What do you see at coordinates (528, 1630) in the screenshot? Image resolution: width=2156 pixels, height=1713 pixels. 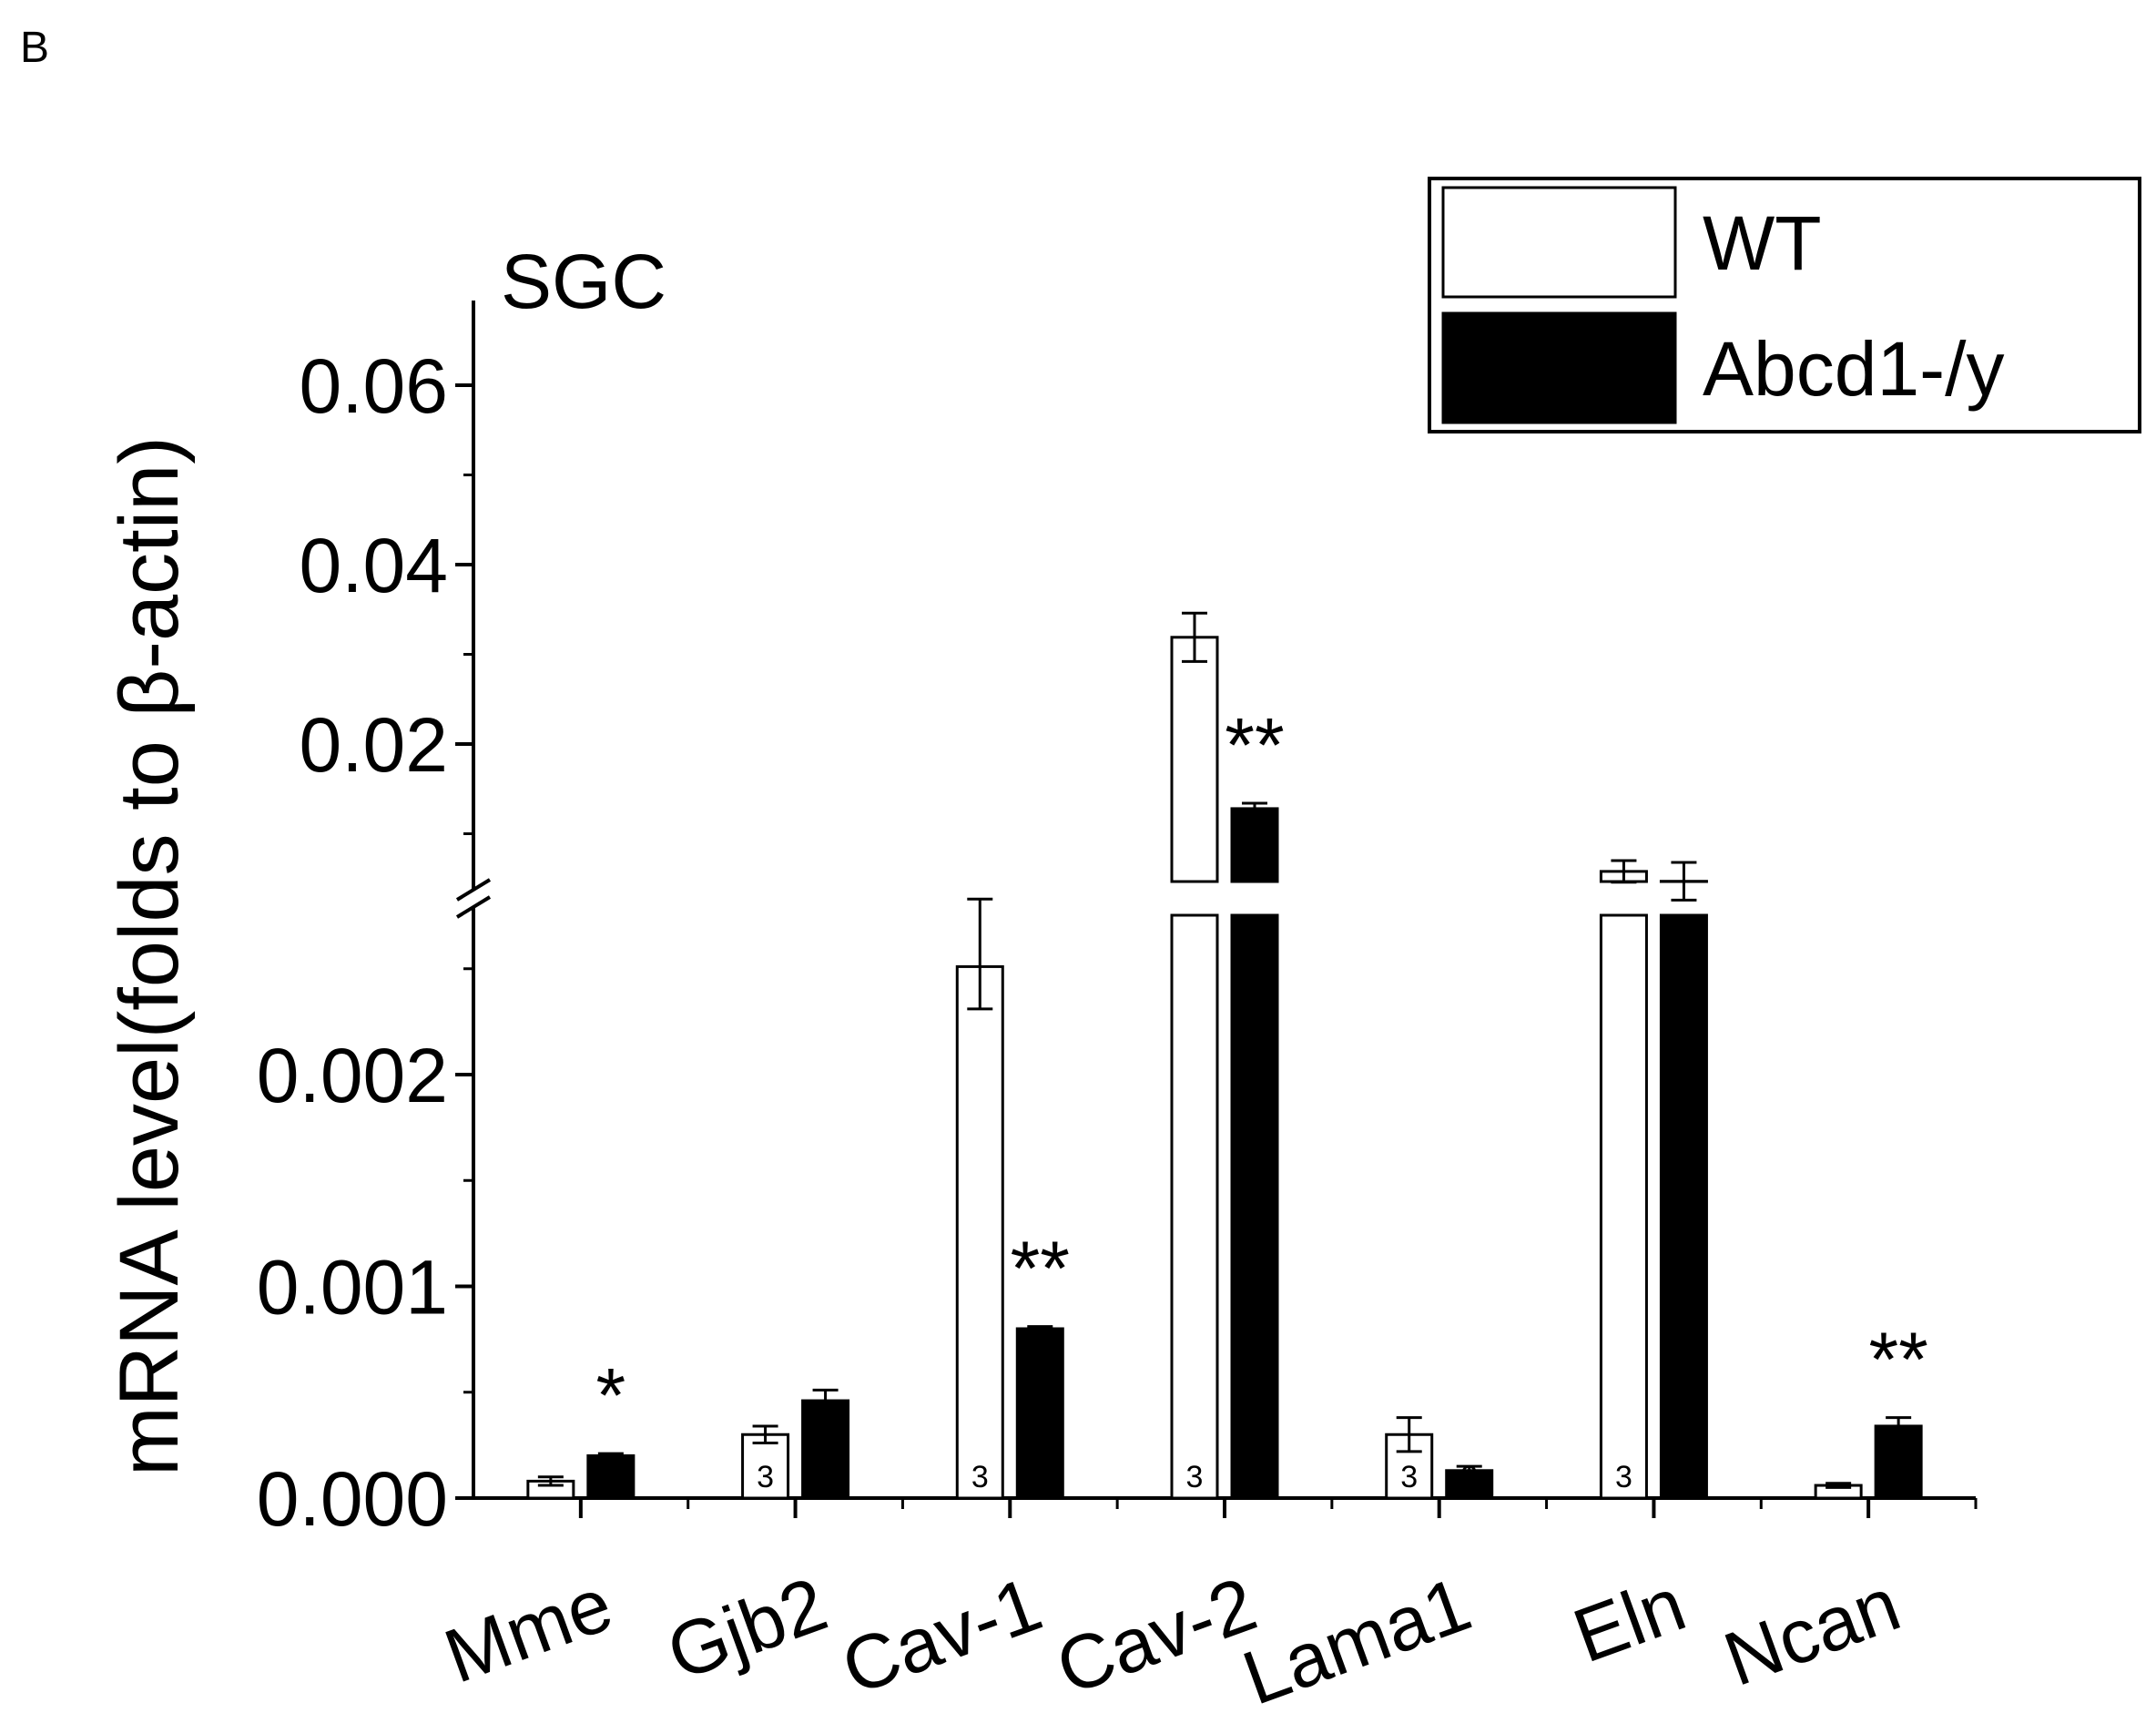 I see `x-tick-label: Mme` at bounding box center [528, 1630].